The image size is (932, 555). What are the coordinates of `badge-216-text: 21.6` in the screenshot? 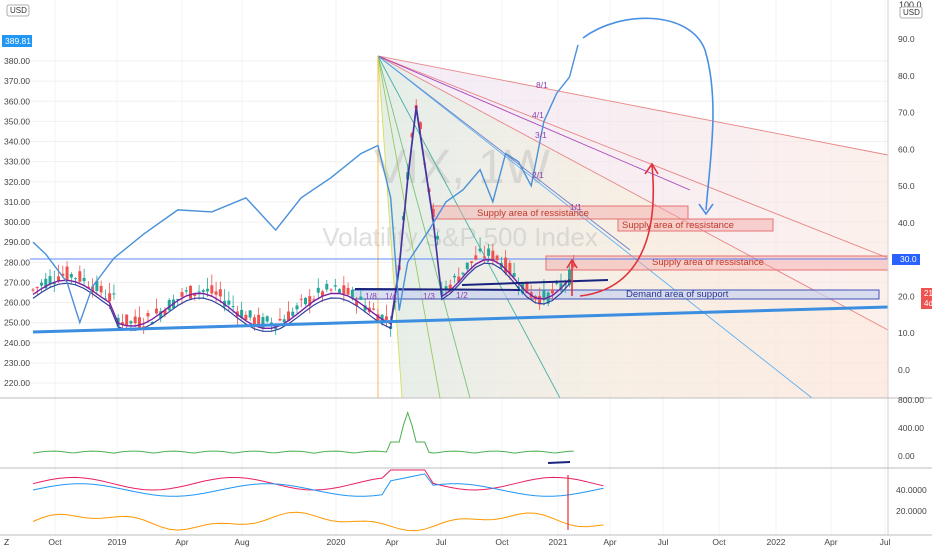 It's located at (928, 293).